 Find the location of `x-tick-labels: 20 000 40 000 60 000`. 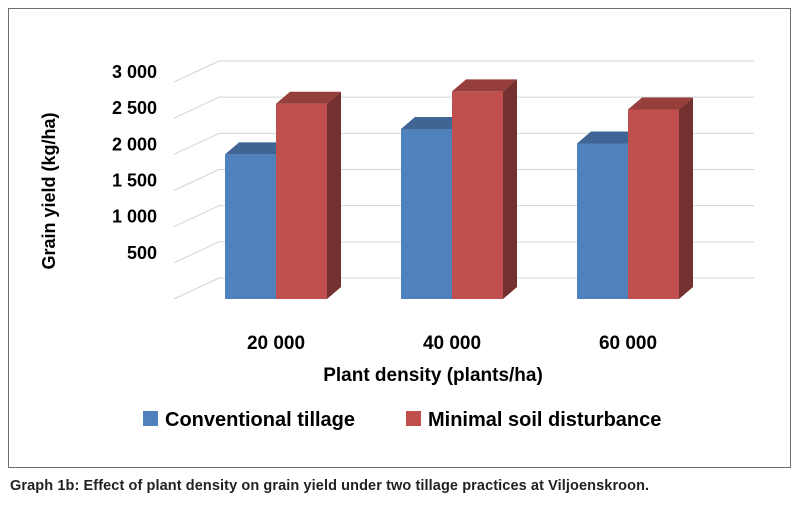

x-tick-labels: 20 000 40 000 60 000 is located at coordinates (452, 343).